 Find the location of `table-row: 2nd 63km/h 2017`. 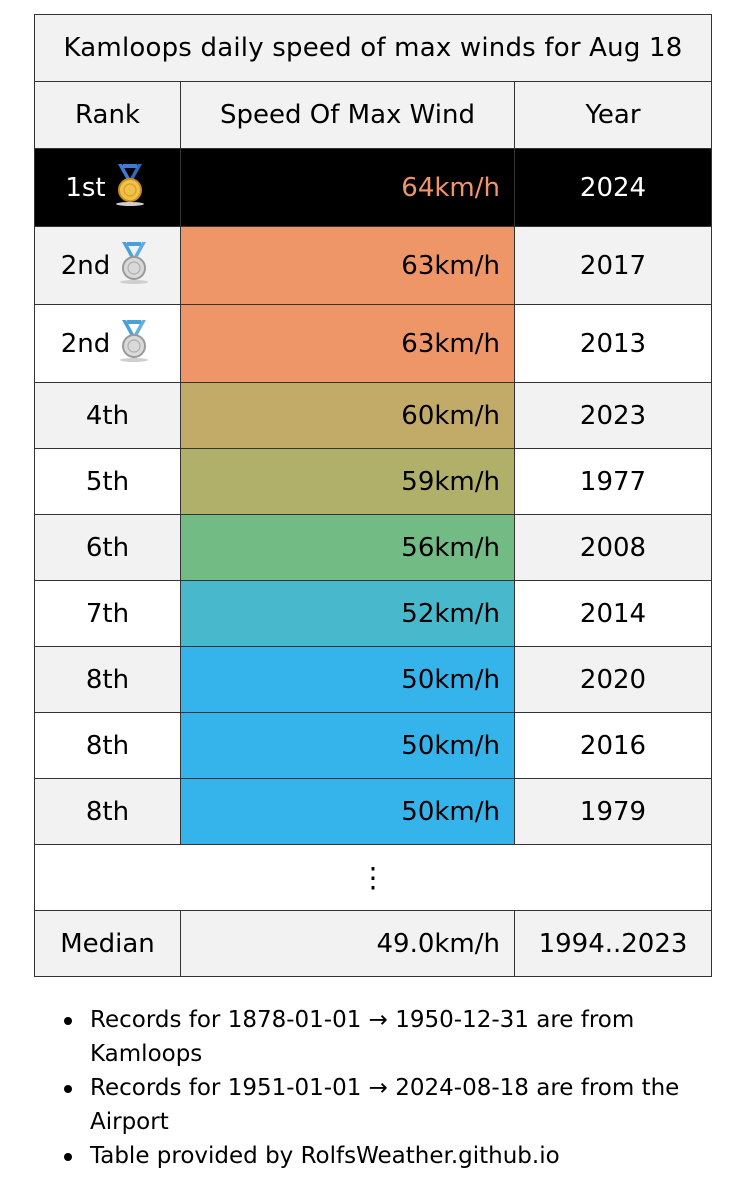

table-row: 2nd 63km/h 2017 is located at coordinates (373, 265).